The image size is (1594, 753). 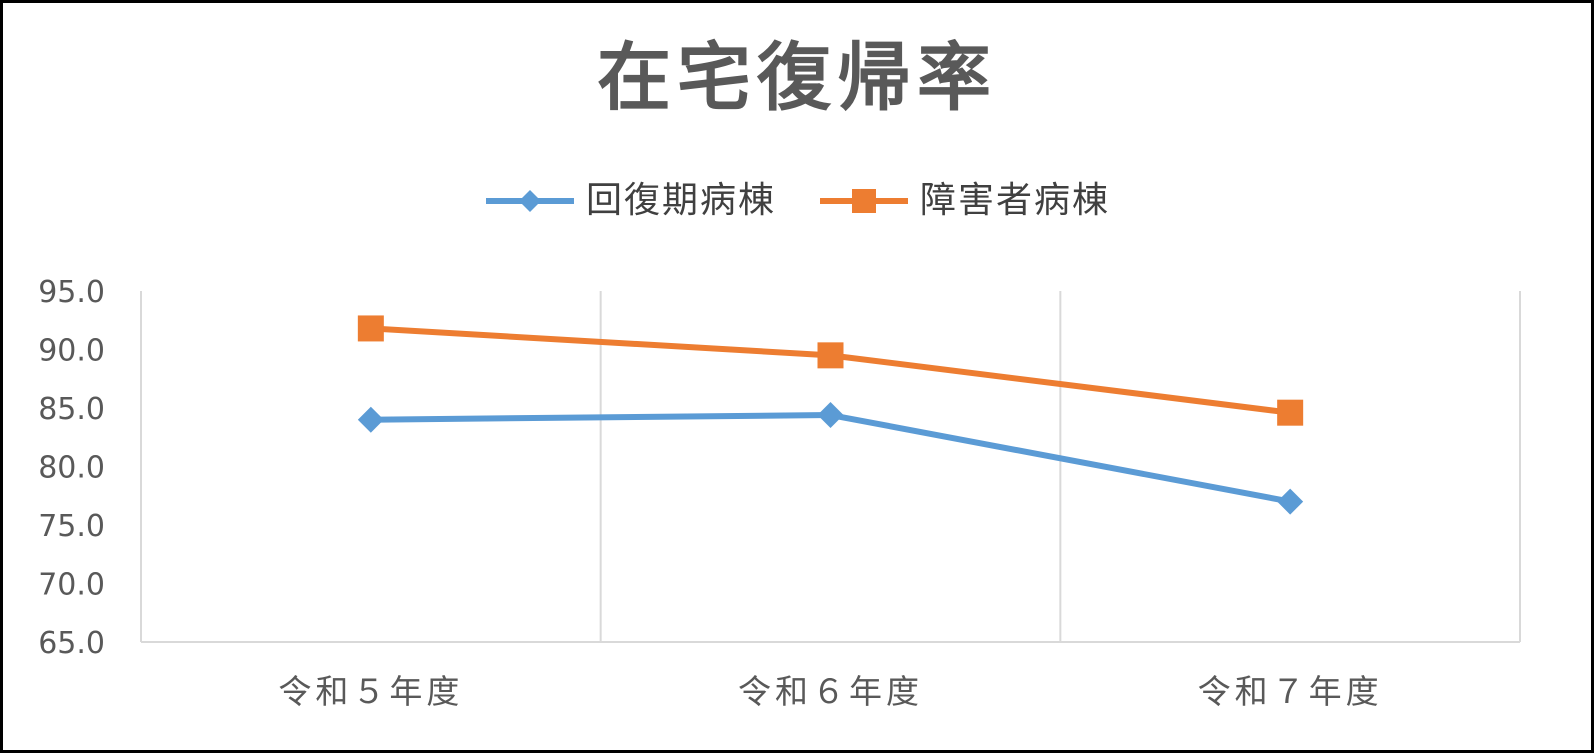 What do you see at coordinates (71, 643) in the screenshot?
I see `y-tick-label: 65.0` at bounding box center [71, 643].